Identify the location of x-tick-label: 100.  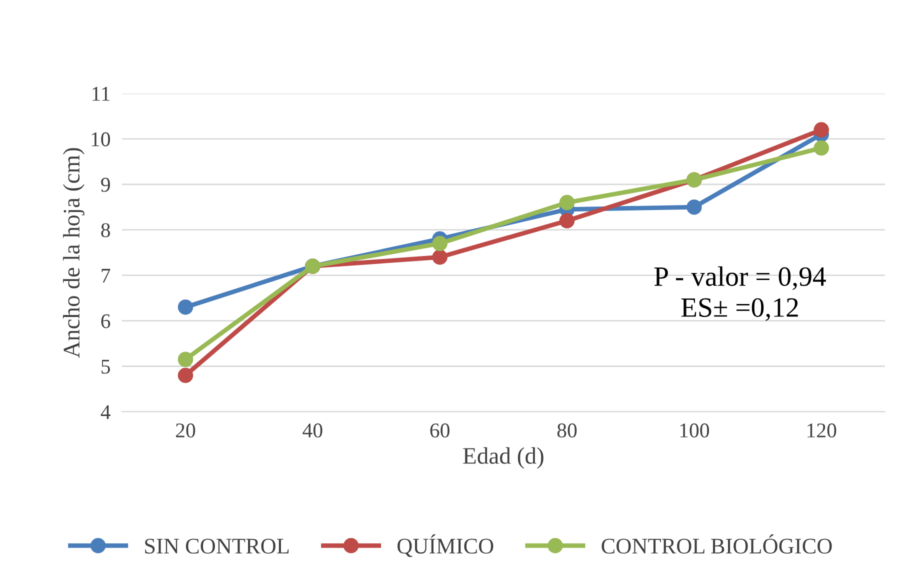
(695, 430).